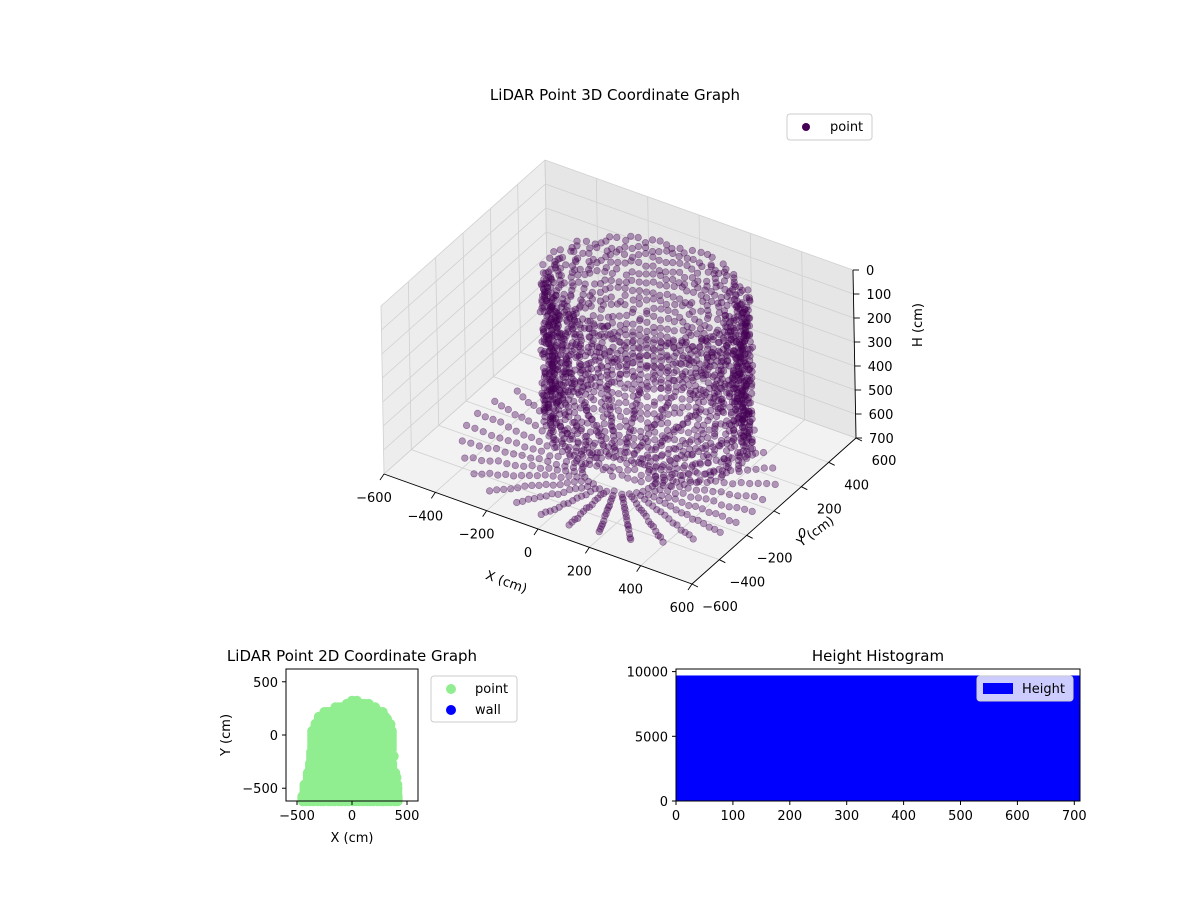 This screenshot has width=1200, height=900. What do you see at coordinates (226, 735) in the screenshot?
I see `chart-2d-ylabel: Y (cm)` at bounding box center [226, 735].